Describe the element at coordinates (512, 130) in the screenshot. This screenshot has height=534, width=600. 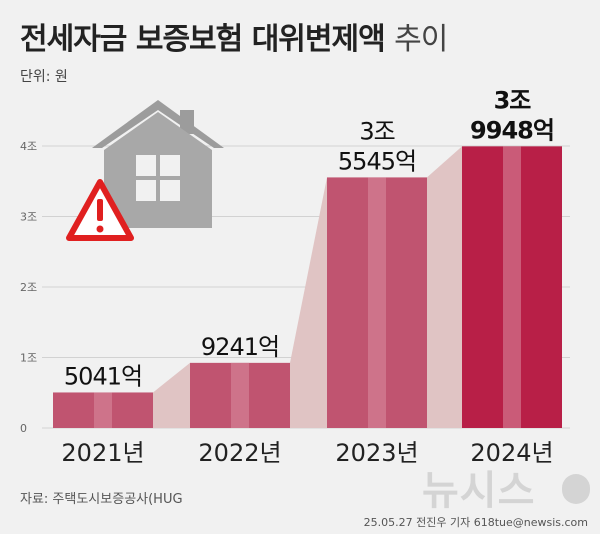
I see `data-label: 9948억` at that location.